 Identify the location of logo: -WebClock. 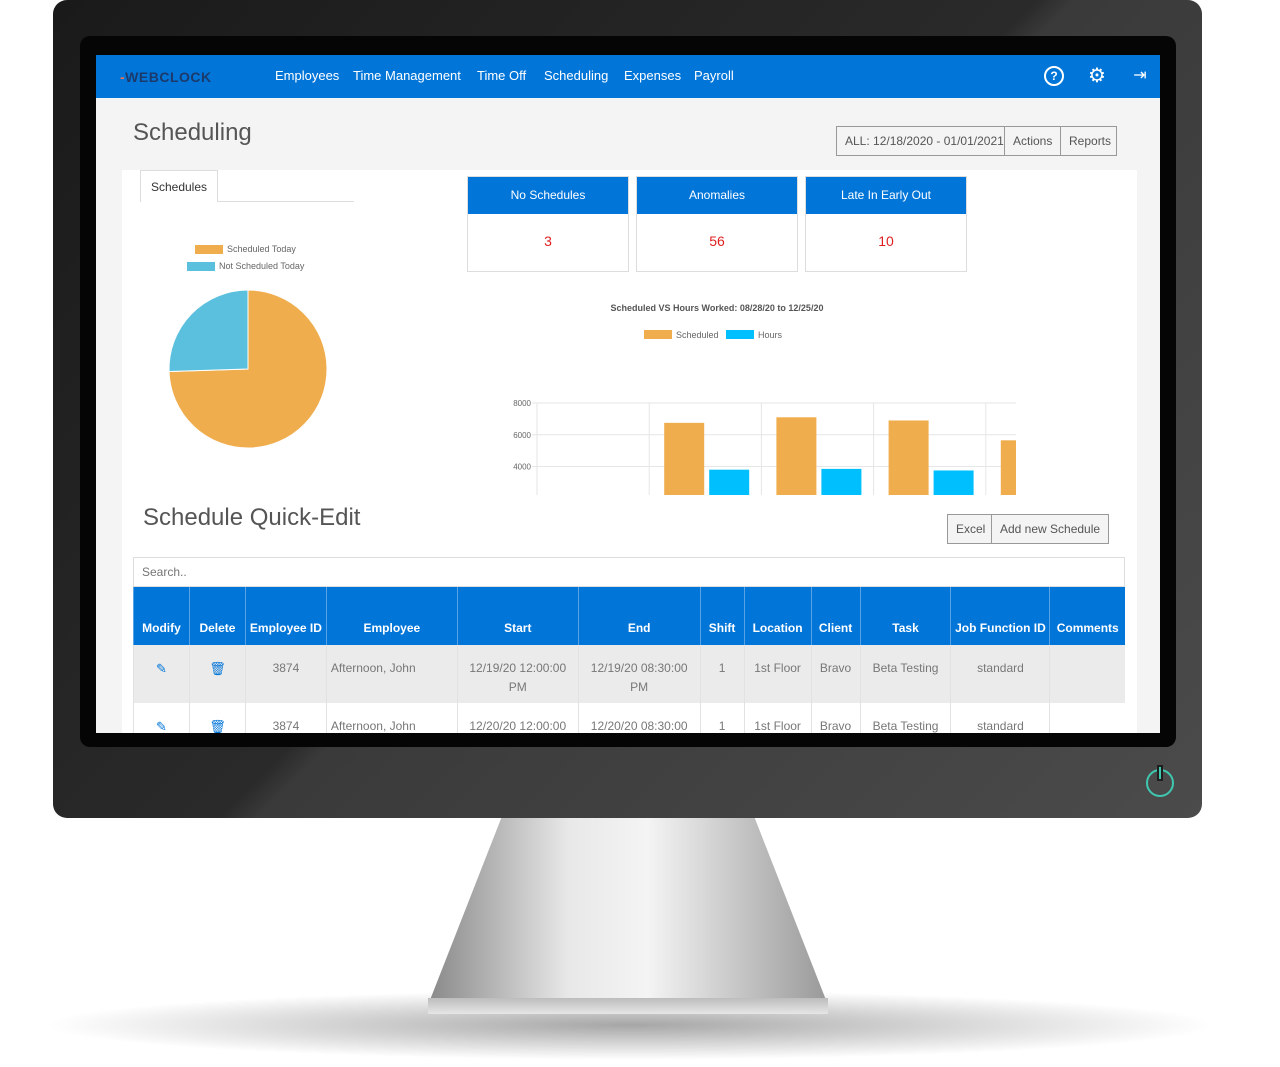
(166, 77).